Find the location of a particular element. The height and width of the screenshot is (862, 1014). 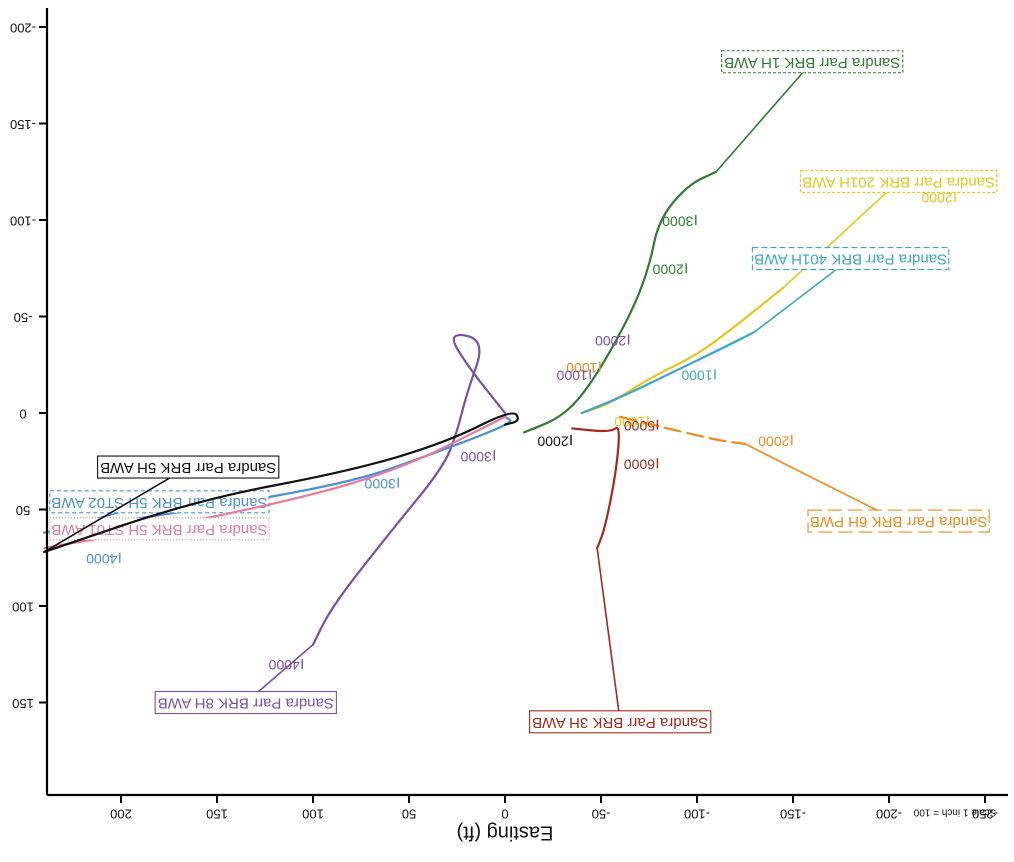

well-name-box: Sandra Parr BRK 401H AWB is located at coordinates (850, 259).